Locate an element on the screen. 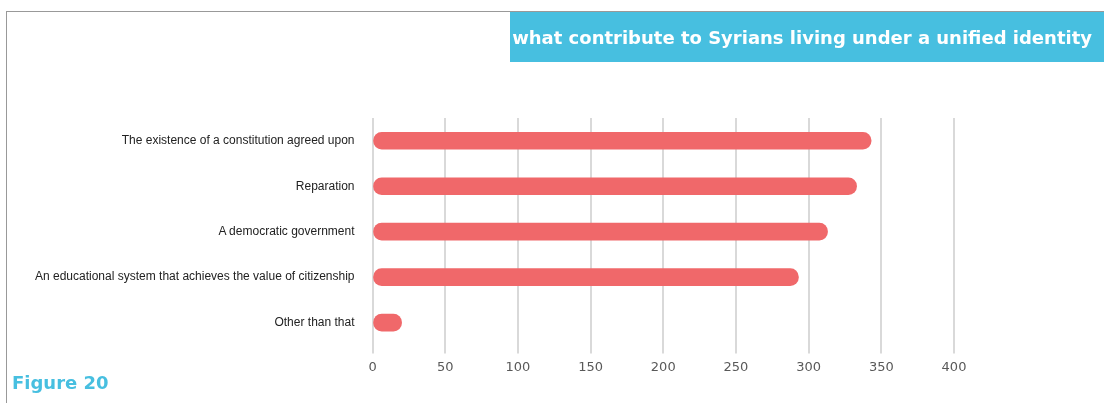  x-tick-label: 50 is located at coordinates (445, 366).